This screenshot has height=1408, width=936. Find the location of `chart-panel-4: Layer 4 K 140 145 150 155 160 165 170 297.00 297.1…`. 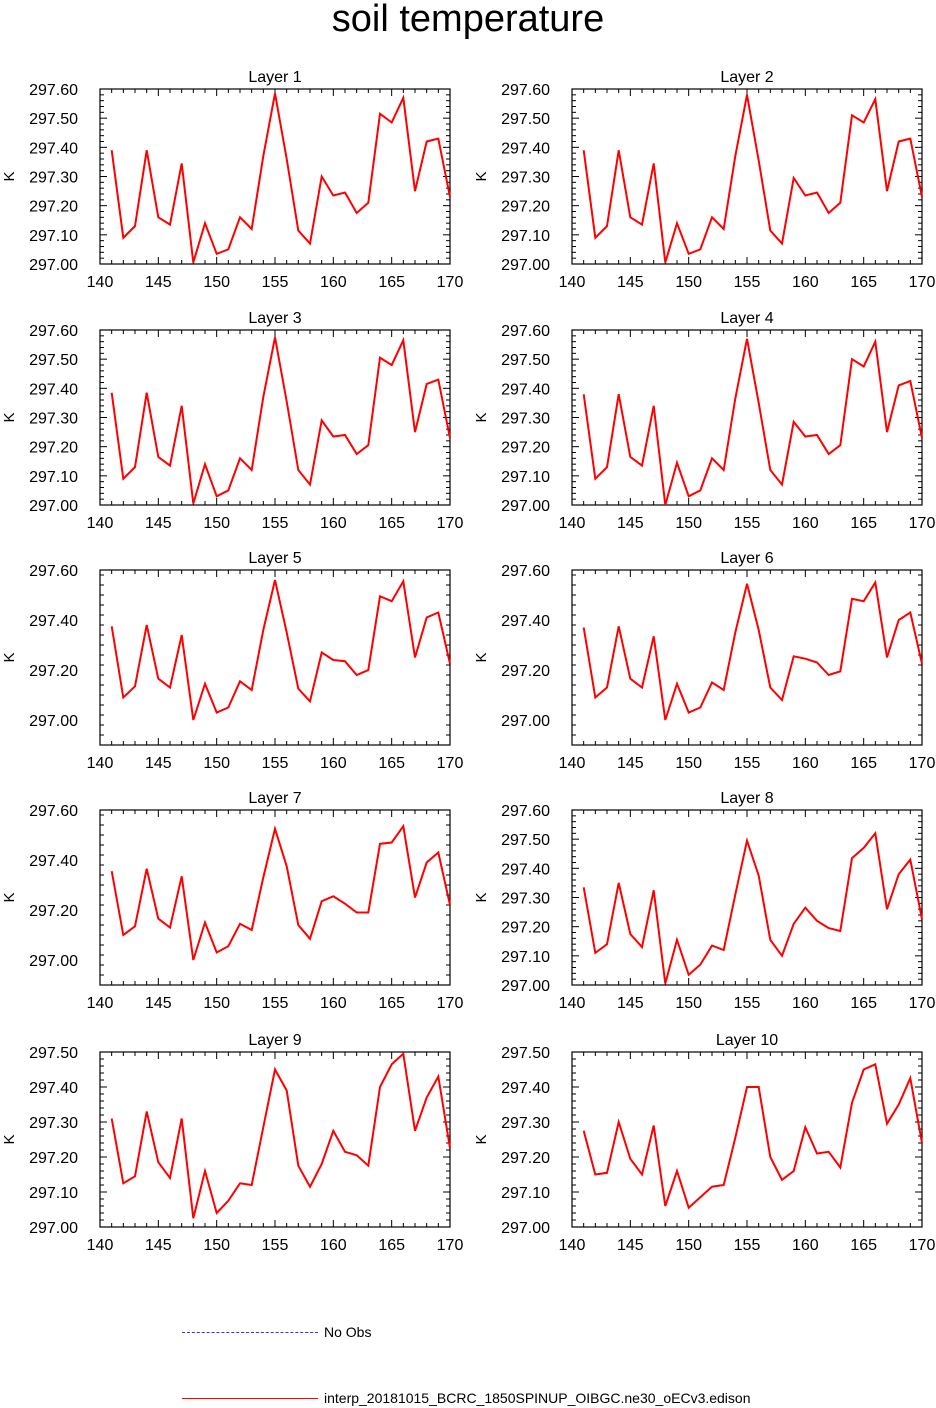

chart-panel-4: Layer 4 K 140 145 150 155 160 165 170 297.00 297.1… is located at coordinates (704, 421).